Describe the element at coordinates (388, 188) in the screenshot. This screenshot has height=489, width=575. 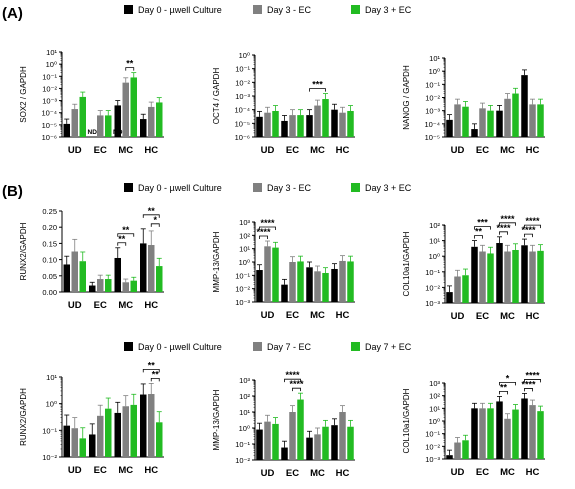
I see `legend-label-plus: Day 3 + EC` at that location.